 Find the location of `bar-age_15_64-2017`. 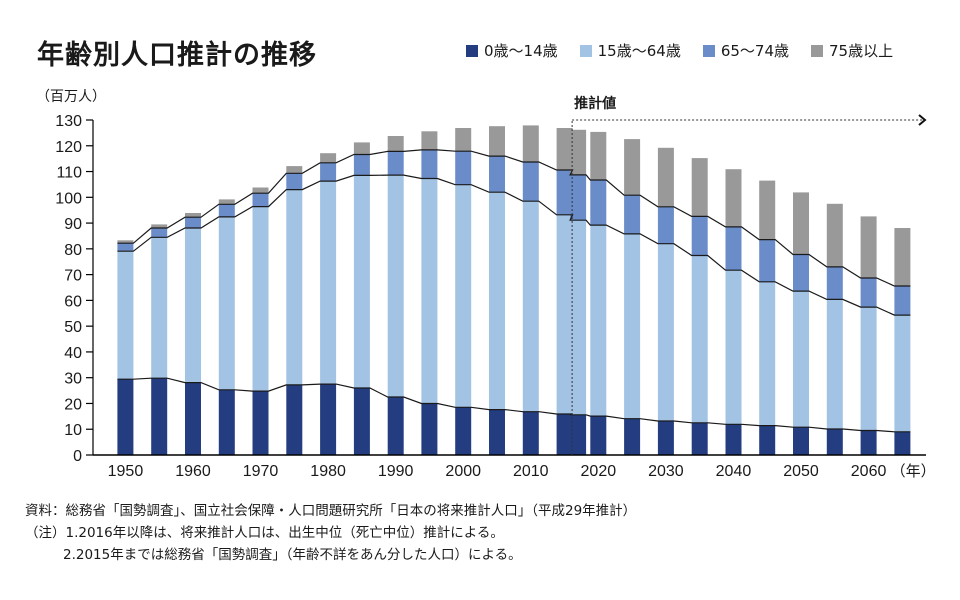

bar-age_15_64-2017 is located at coordinates (578, 317).